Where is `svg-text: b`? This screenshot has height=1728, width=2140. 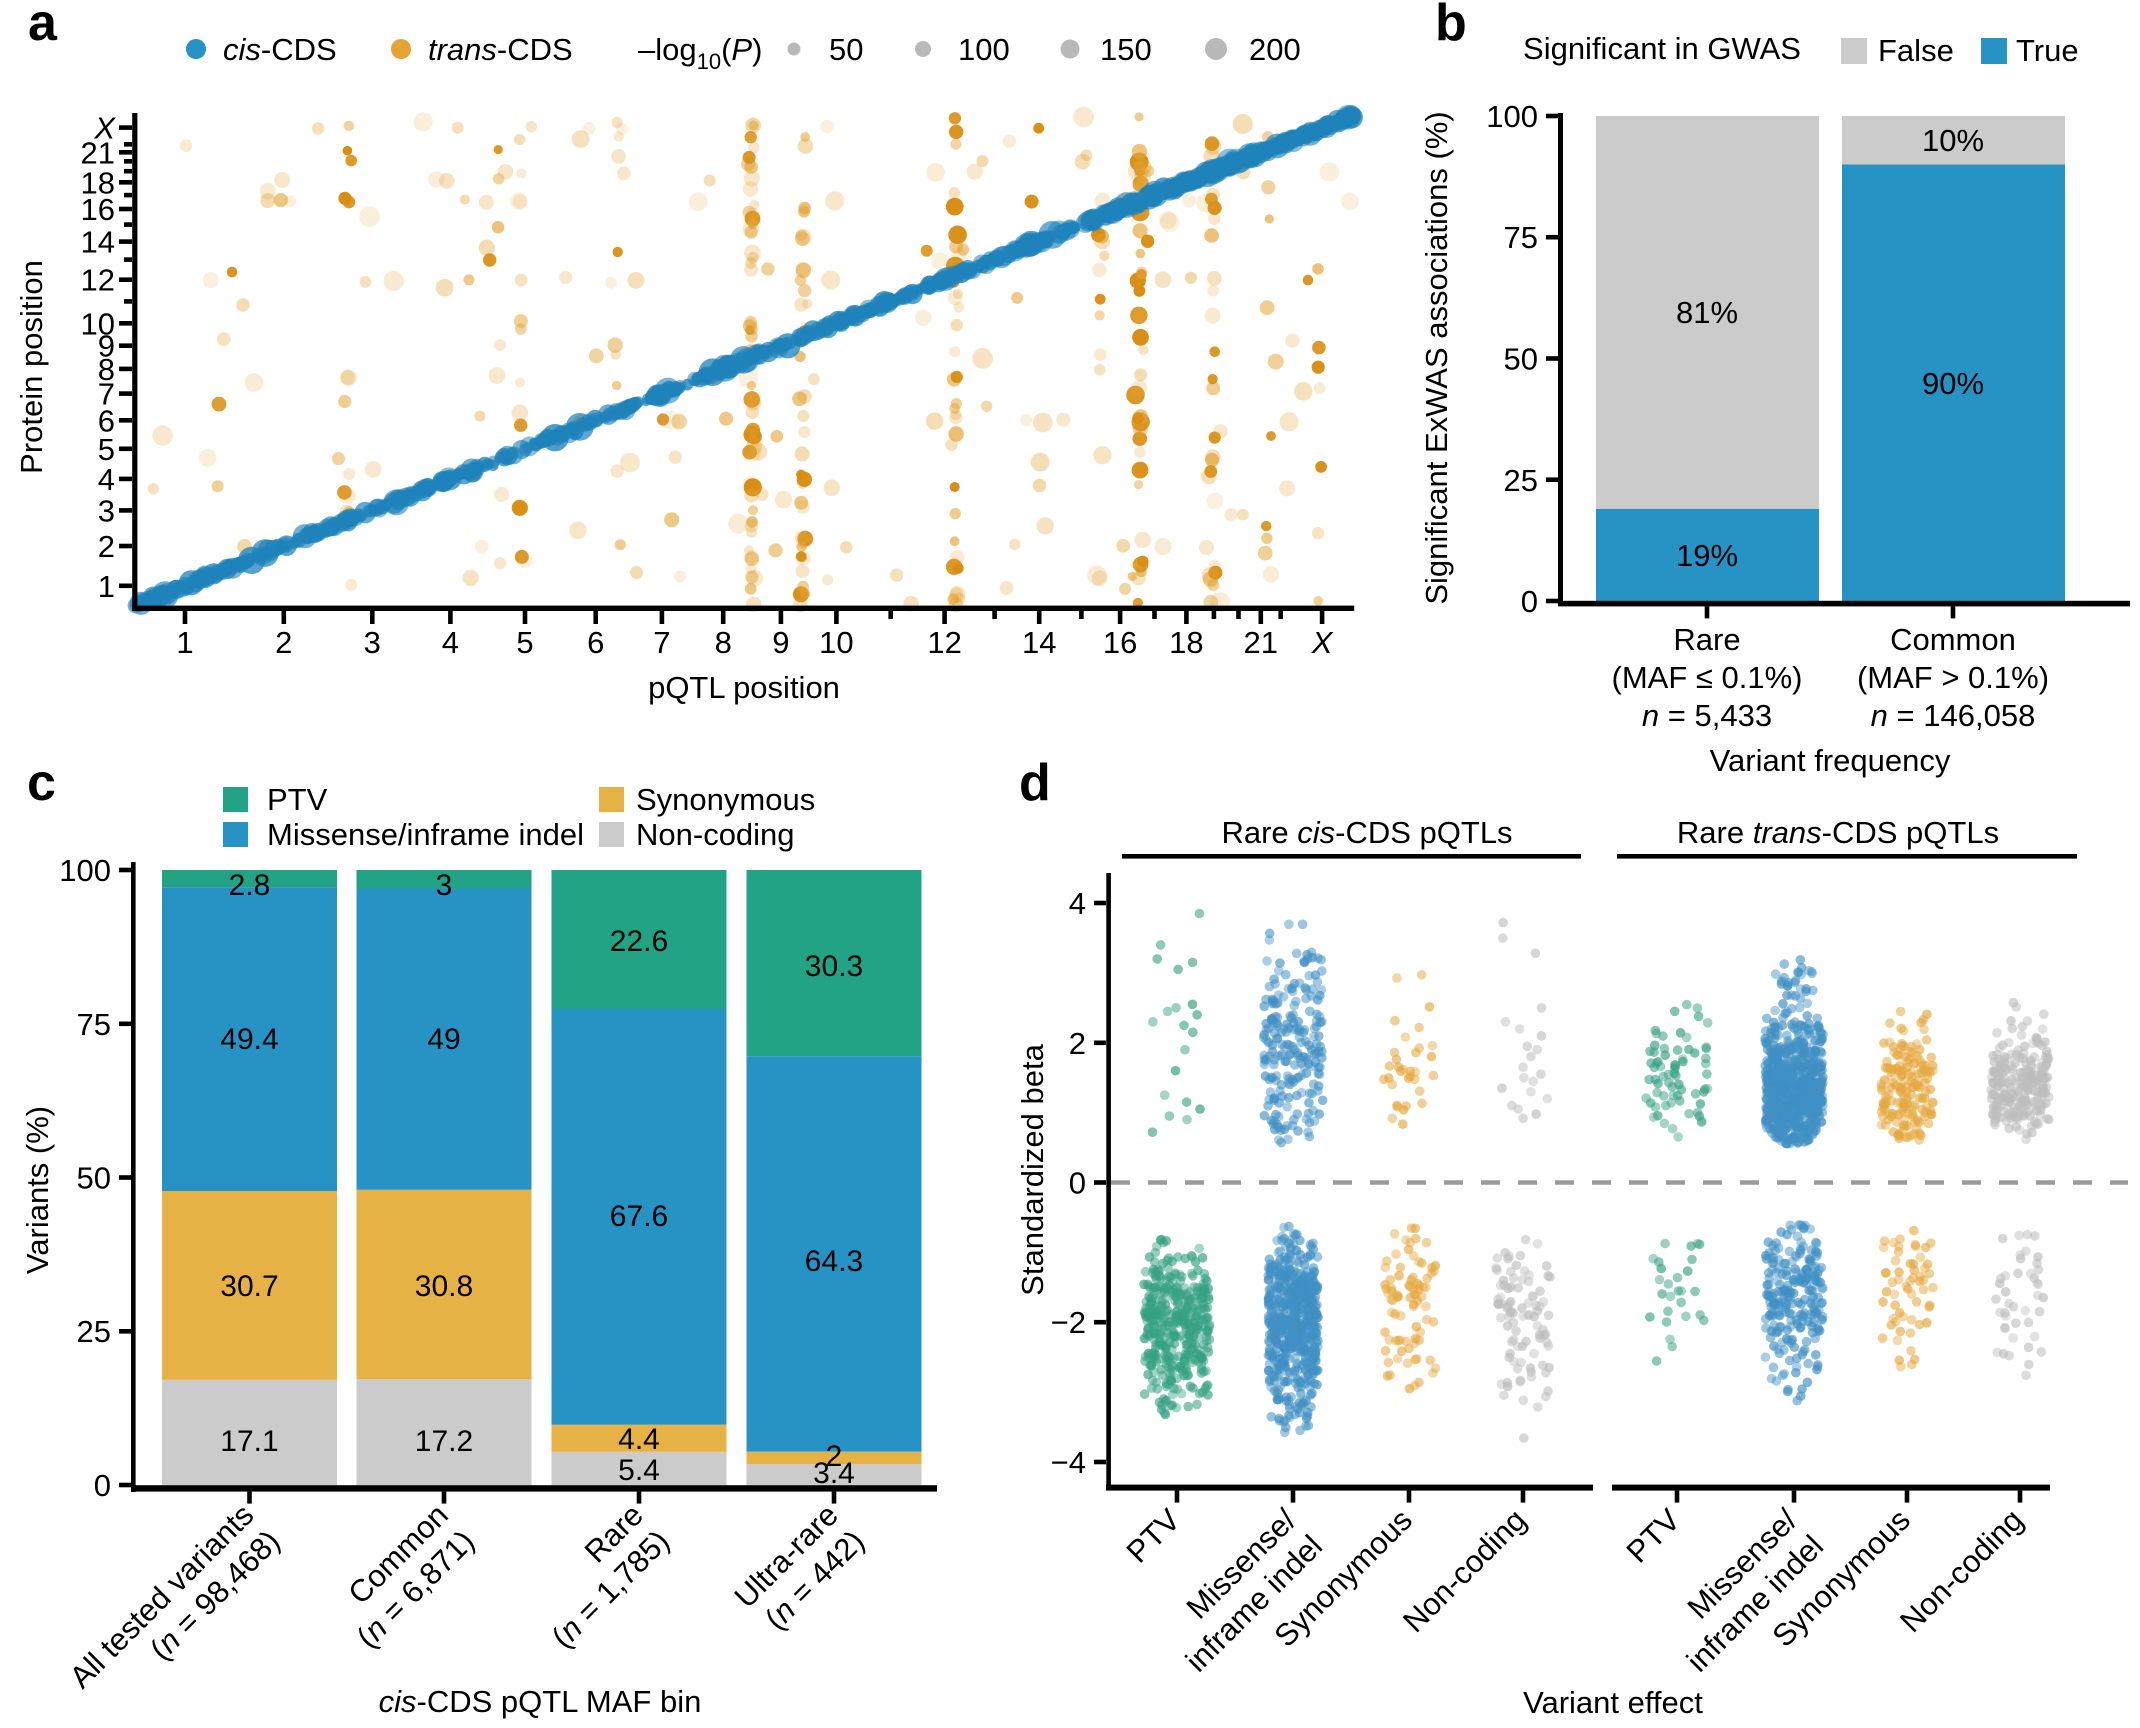 svg-text: b is located at coordinates (1451, 26).